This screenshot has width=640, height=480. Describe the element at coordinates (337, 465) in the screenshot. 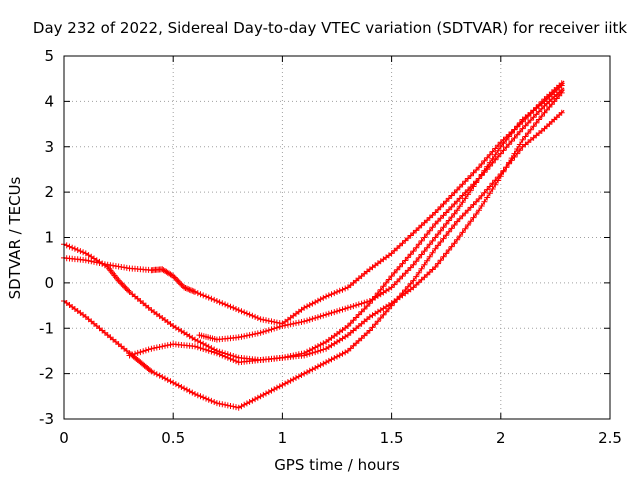

I see `x-axis-label: GPS time / hours` at that location.